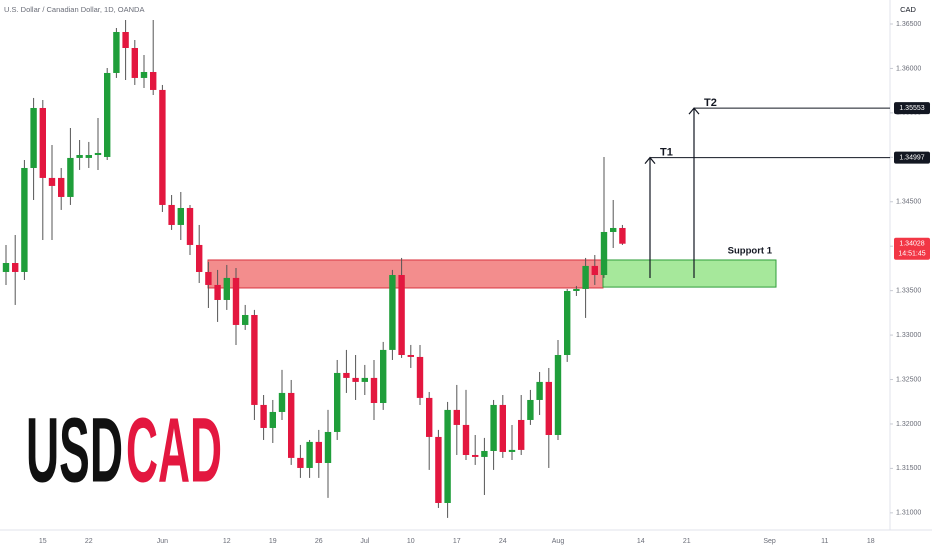 This screenshot has height=550, width=932. Describe the element at coordinates (558, 541) in the screenshot. I see `x-tick-label: Aug` at that location.